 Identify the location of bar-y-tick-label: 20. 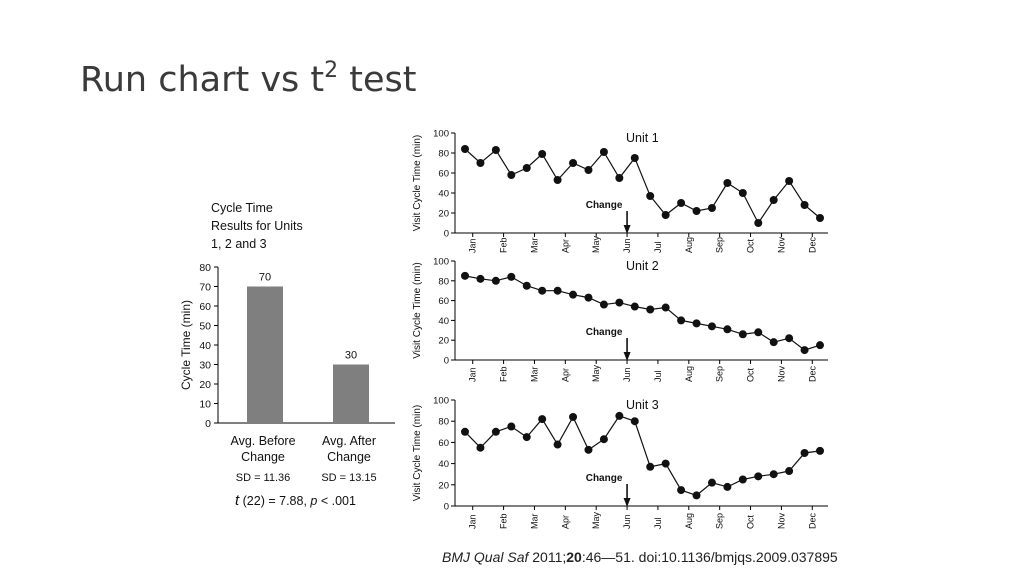
(205, 385).